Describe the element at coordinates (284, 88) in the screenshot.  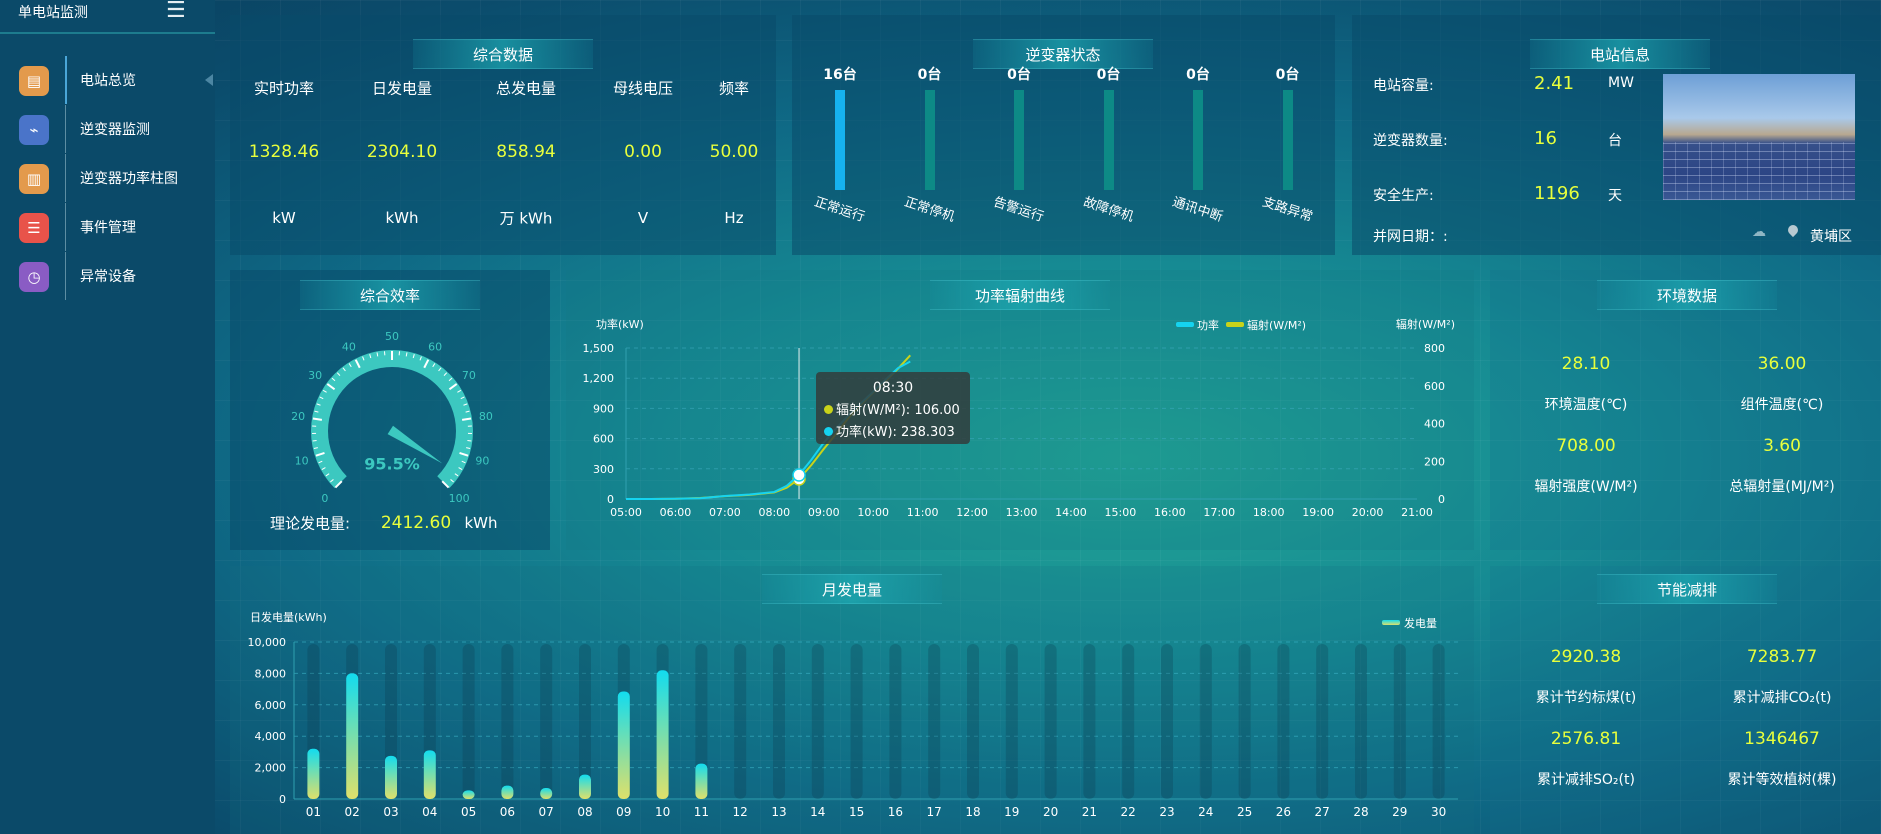
I see `overview-label: 实时功率` at that location.